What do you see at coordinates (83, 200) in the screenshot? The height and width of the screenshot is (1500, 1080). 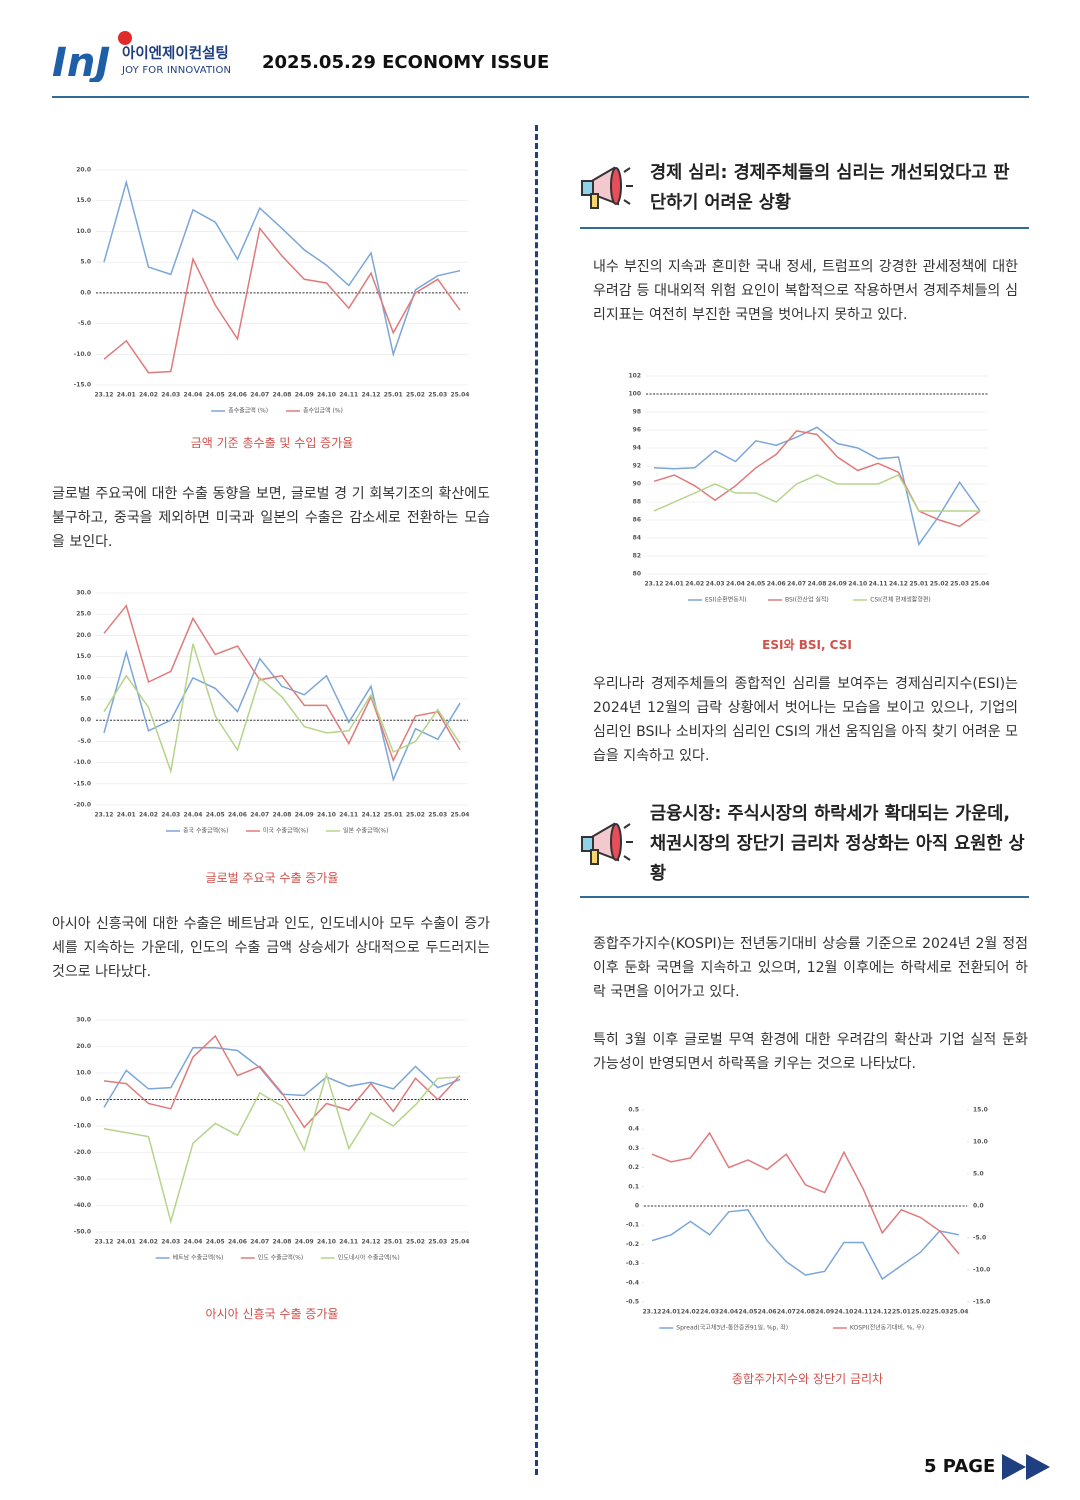 I see `y-tick-label: 15.0` at bounding box center [83, 200].